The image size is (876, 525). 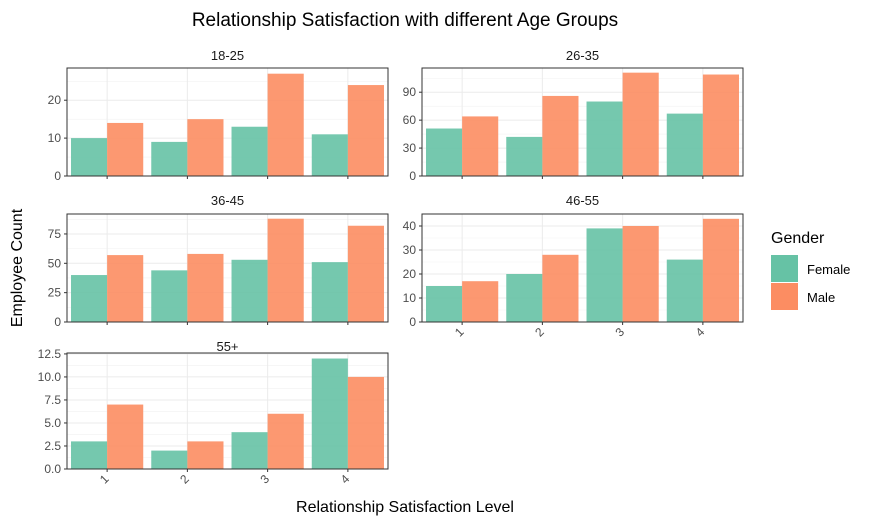 What do you see at coordinates (582, 200) in the screenshot?
I see `panel-label: 46-55` at bounding box center [582, 200].